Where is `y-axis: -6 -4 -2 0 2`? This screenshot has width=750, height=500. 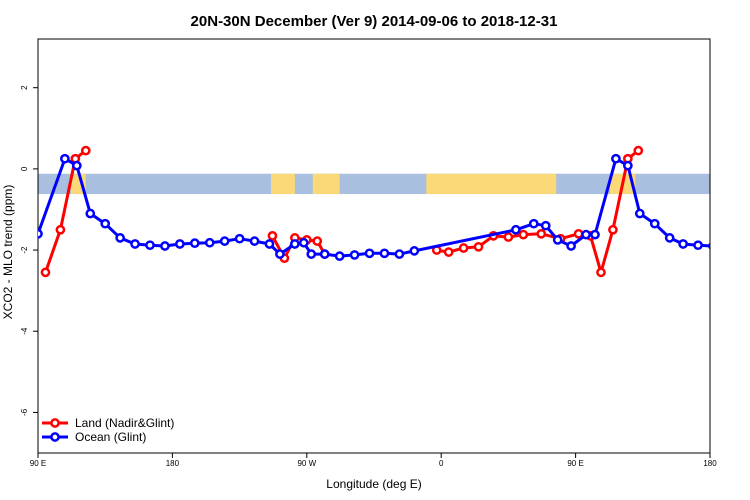
y-axis: -6 -4 -2 0 2 is located at coordinates (29, 250).